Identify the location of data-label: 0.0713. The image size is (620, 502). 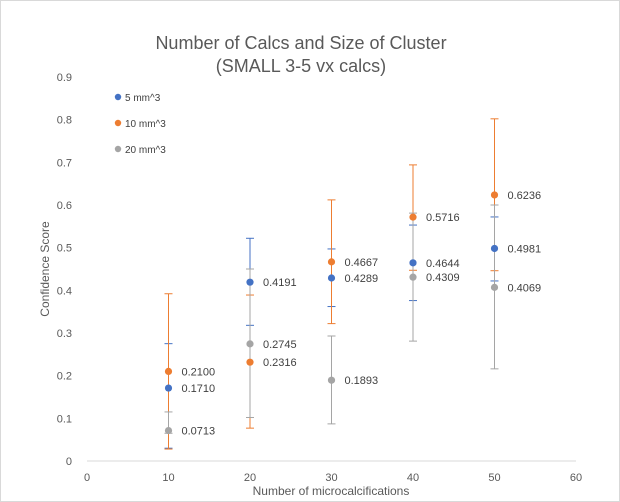
(199, 432).